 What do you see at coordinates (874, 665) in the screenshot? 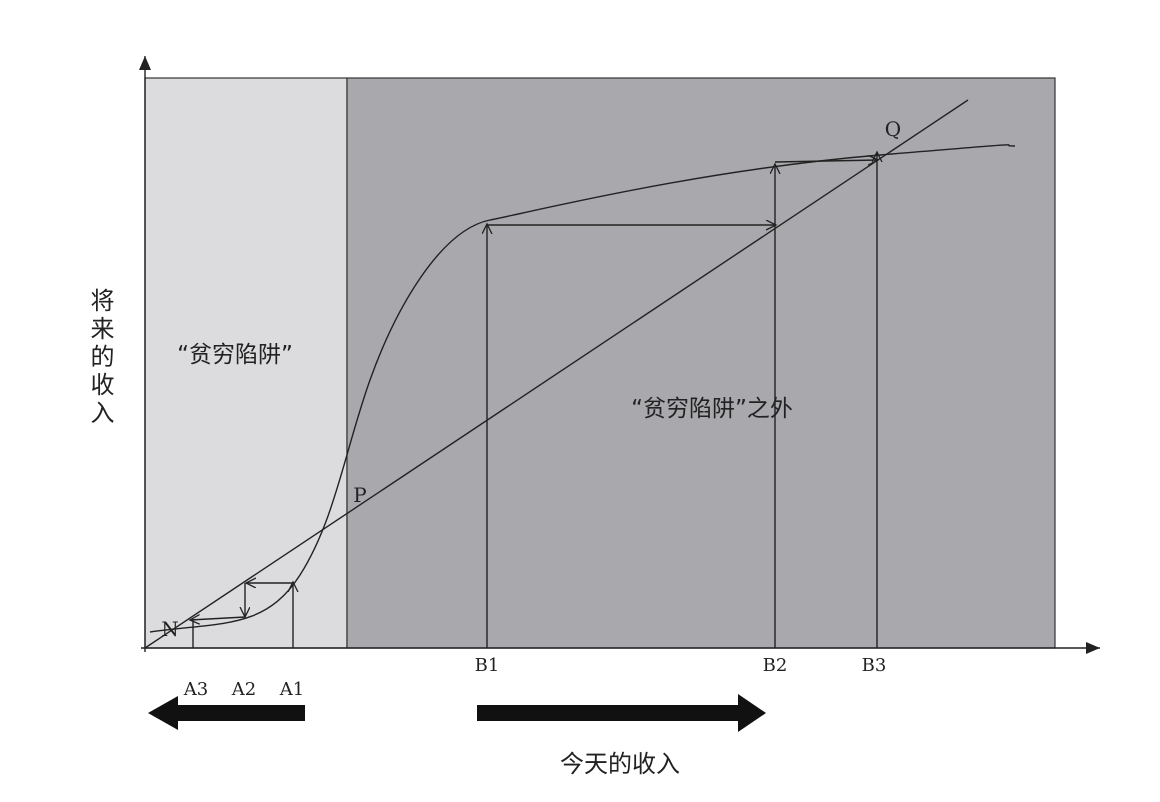
I see `x-marker-label: B3` at bounding box center [874, 665].